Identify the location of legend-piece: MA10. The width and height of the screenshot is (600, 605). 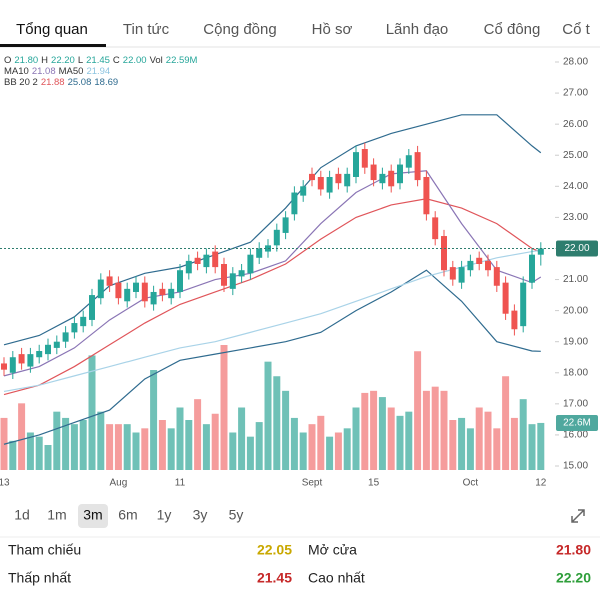
(16, 71).